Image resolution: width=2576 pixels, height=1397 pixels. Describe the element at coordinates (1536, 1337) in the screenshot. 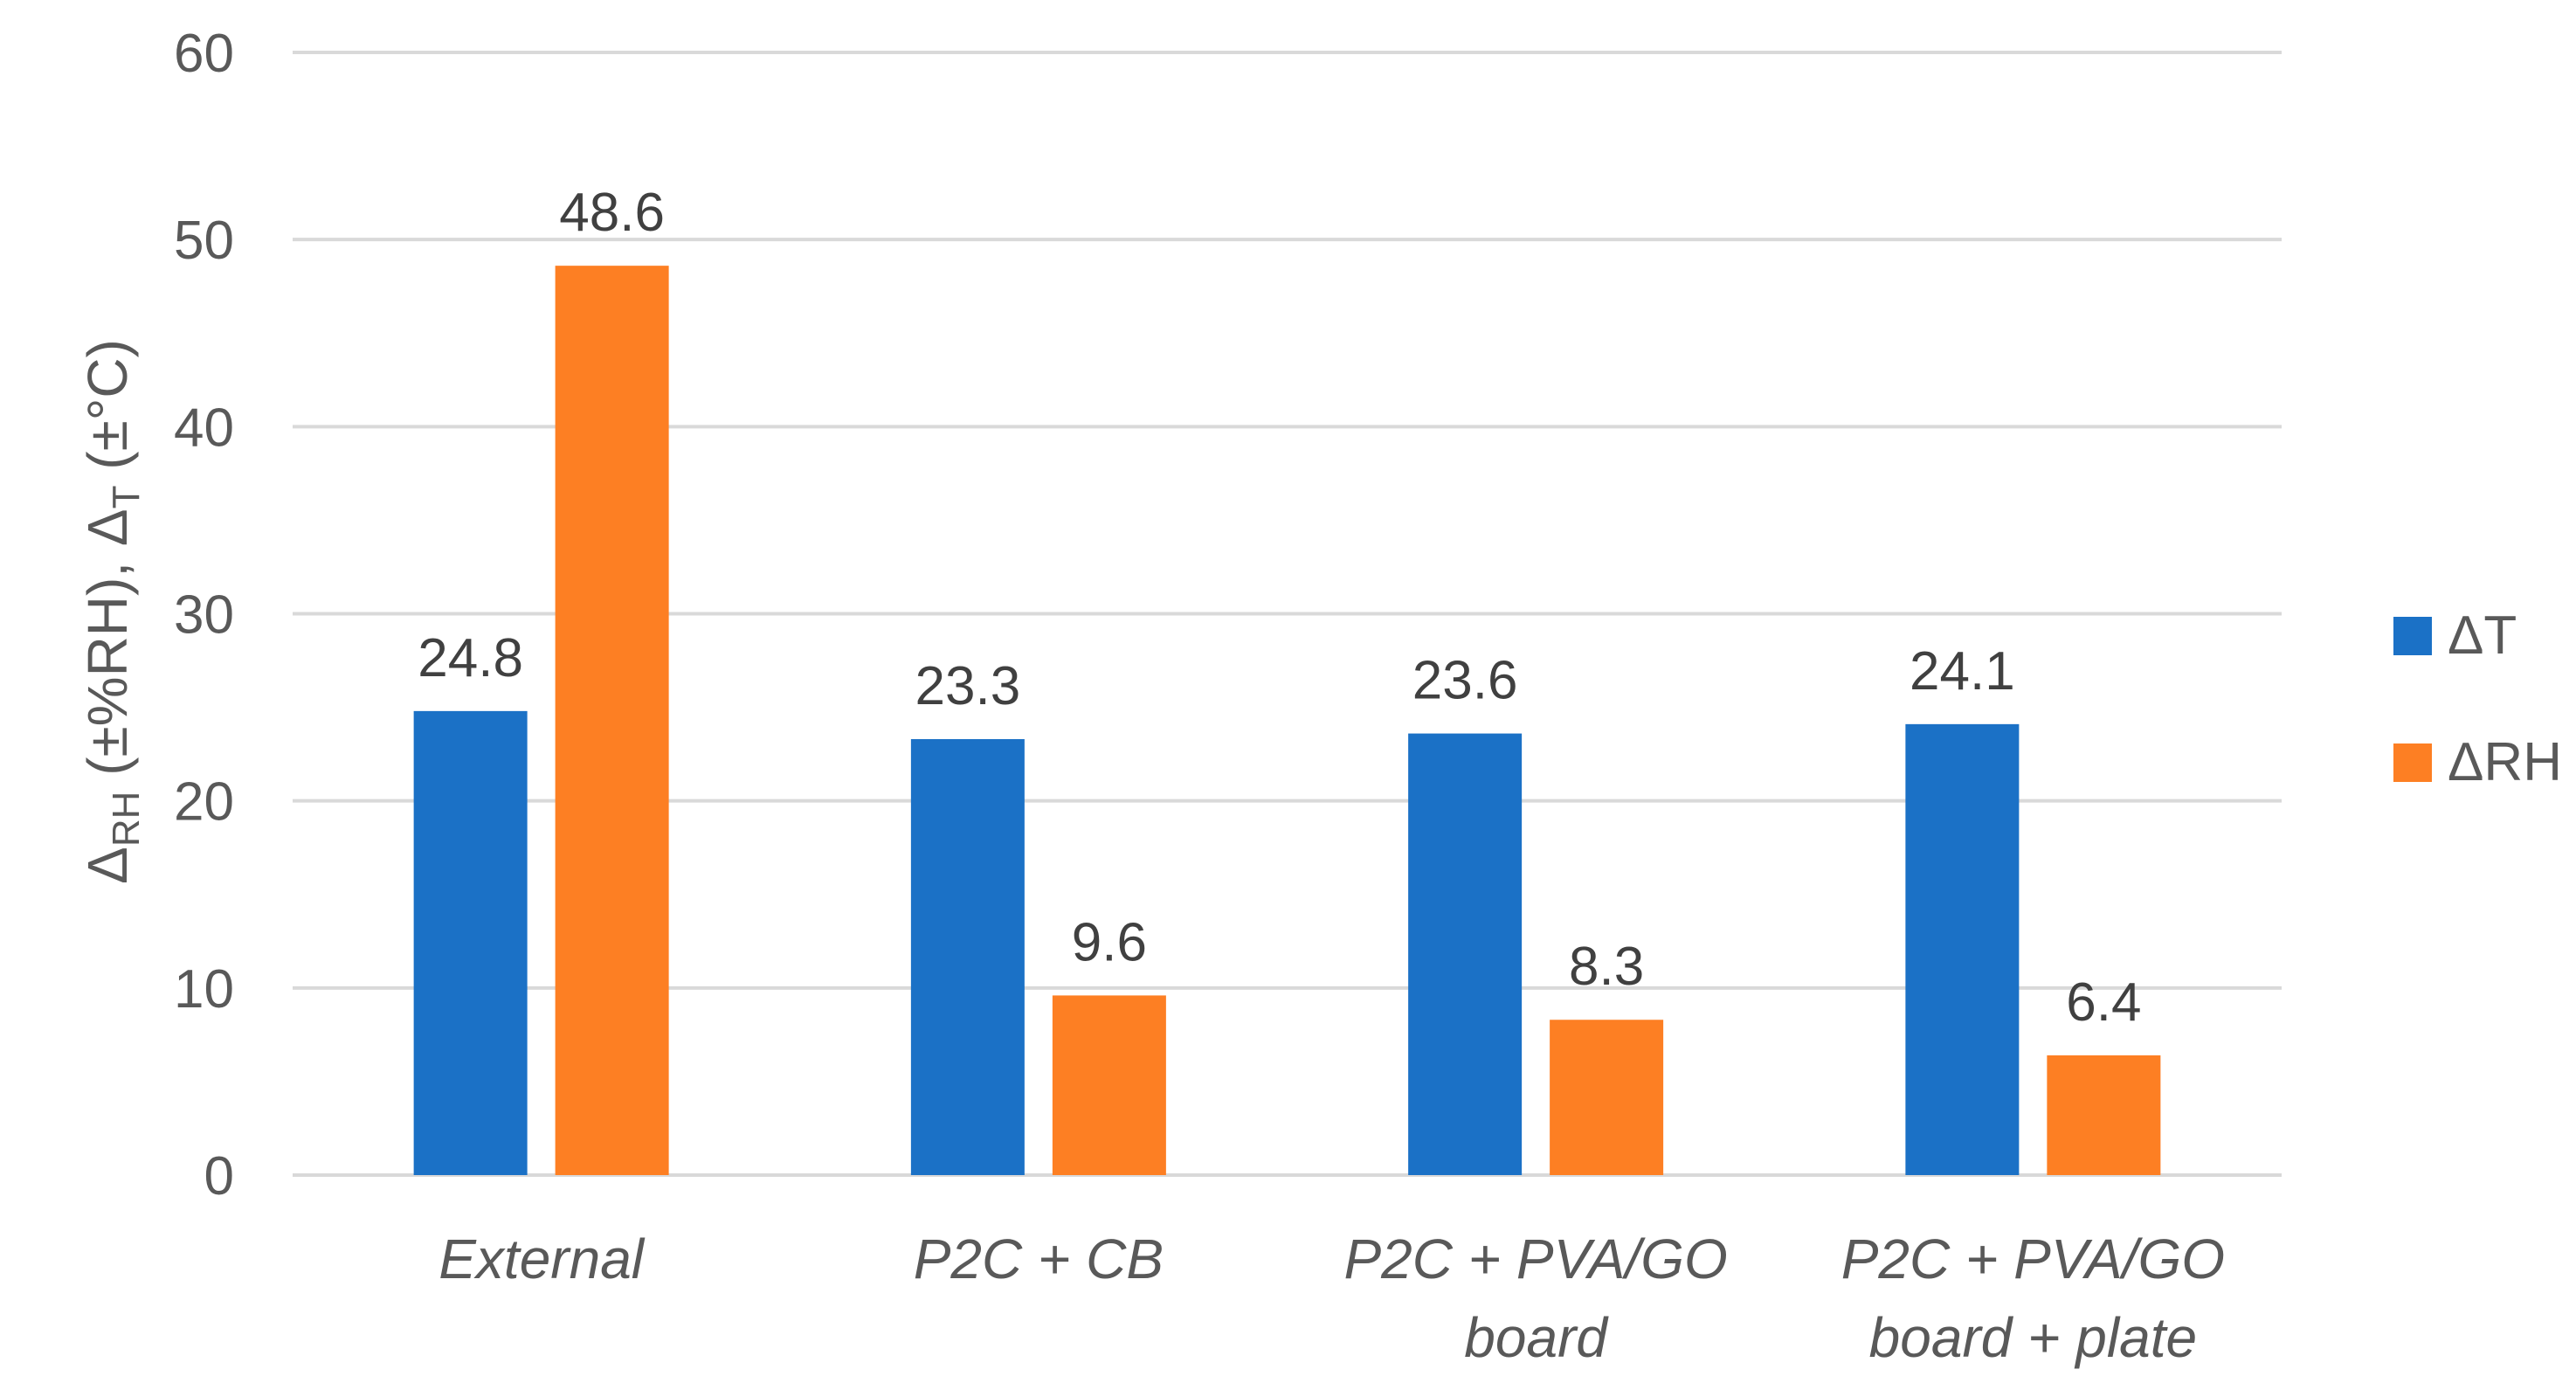

I see `x-category-label: board` at that location.